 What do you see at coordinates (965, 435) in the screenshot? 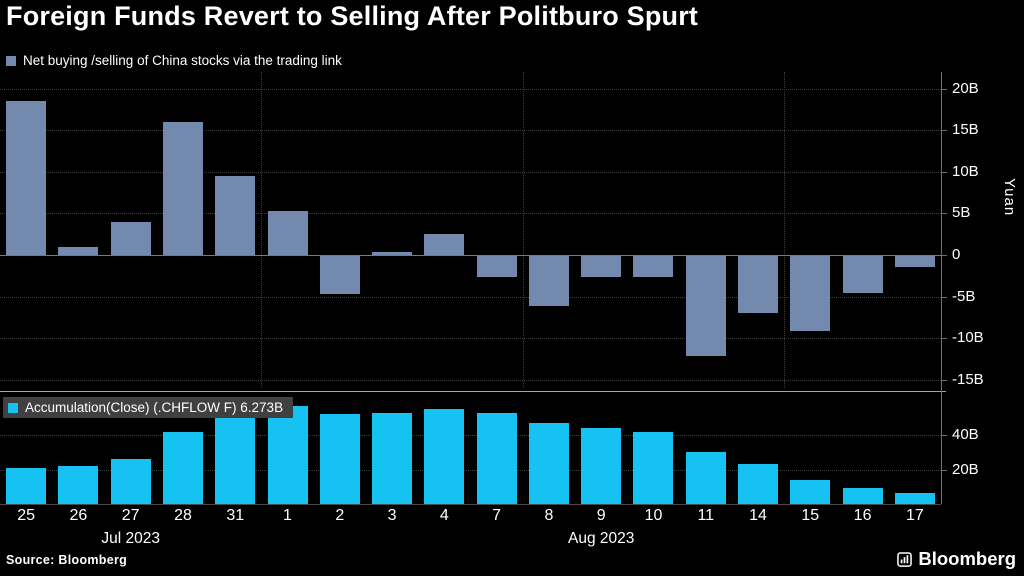
I see `y-tick-label: 40B` at bounding box center [965, 435].